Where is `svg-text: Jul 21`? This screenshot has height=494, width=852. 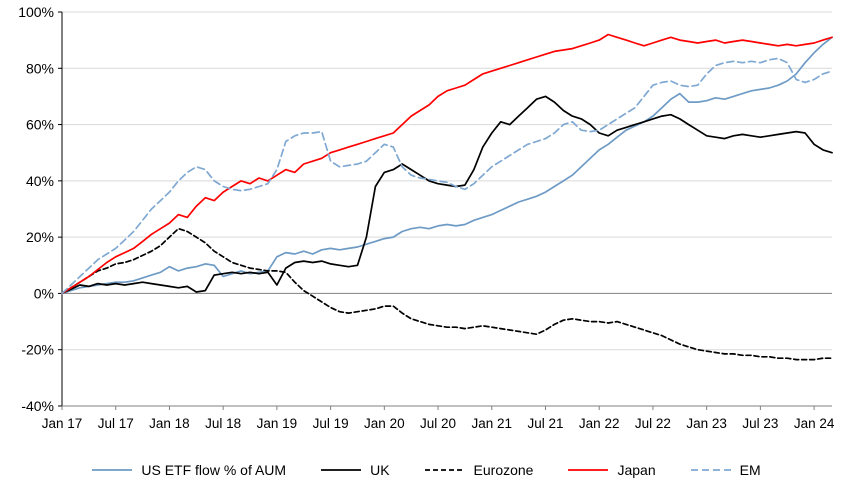 svg-text: Jul 21 is located at coordinates (545, 423).